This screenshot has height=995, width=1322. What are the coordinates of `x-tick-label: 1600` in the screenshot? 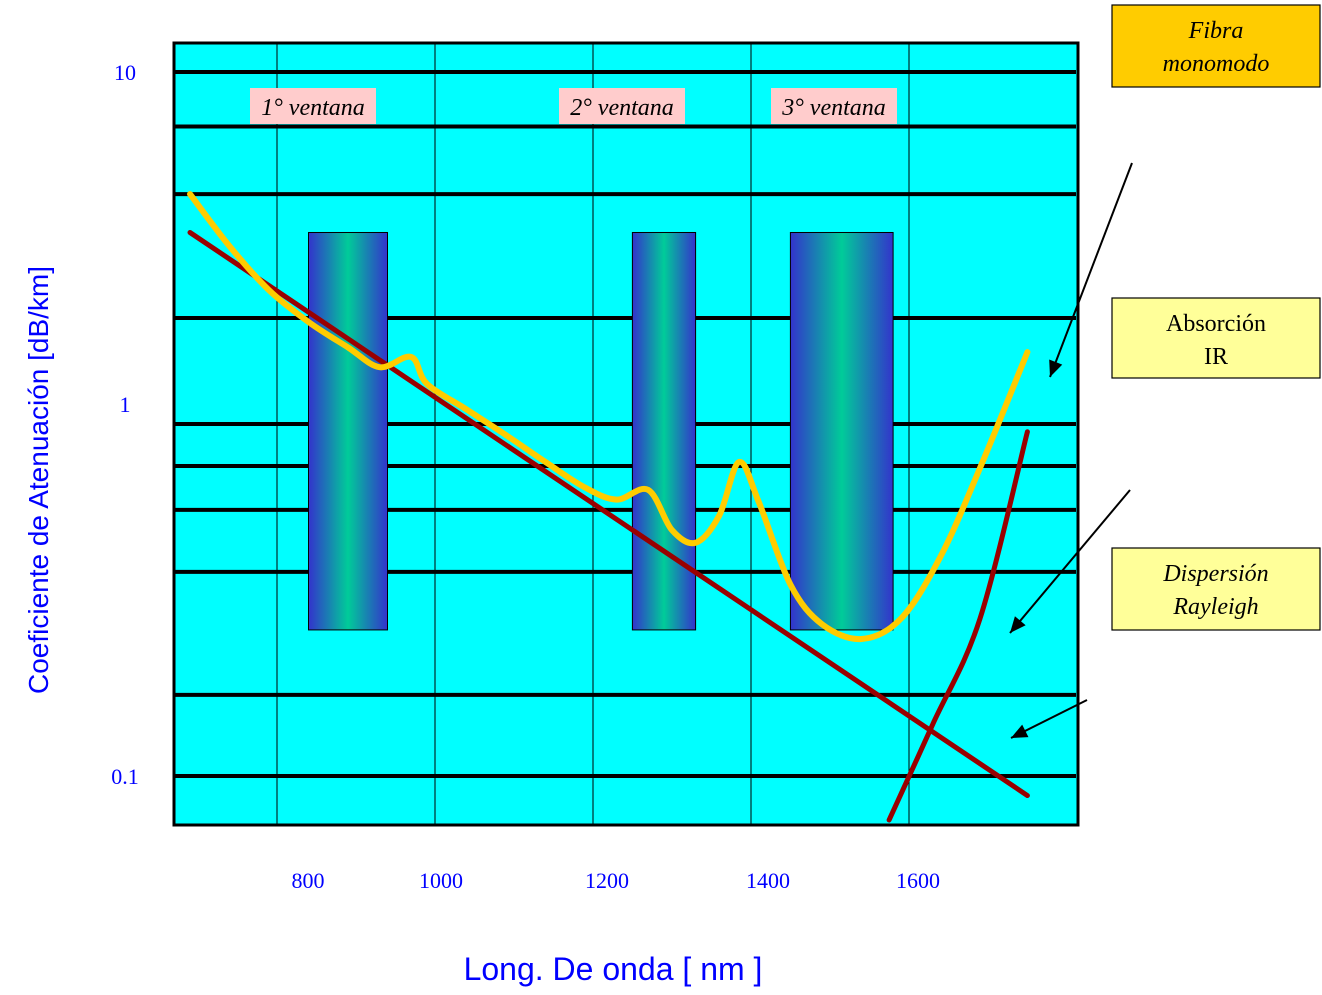 It's located at (918, 880).